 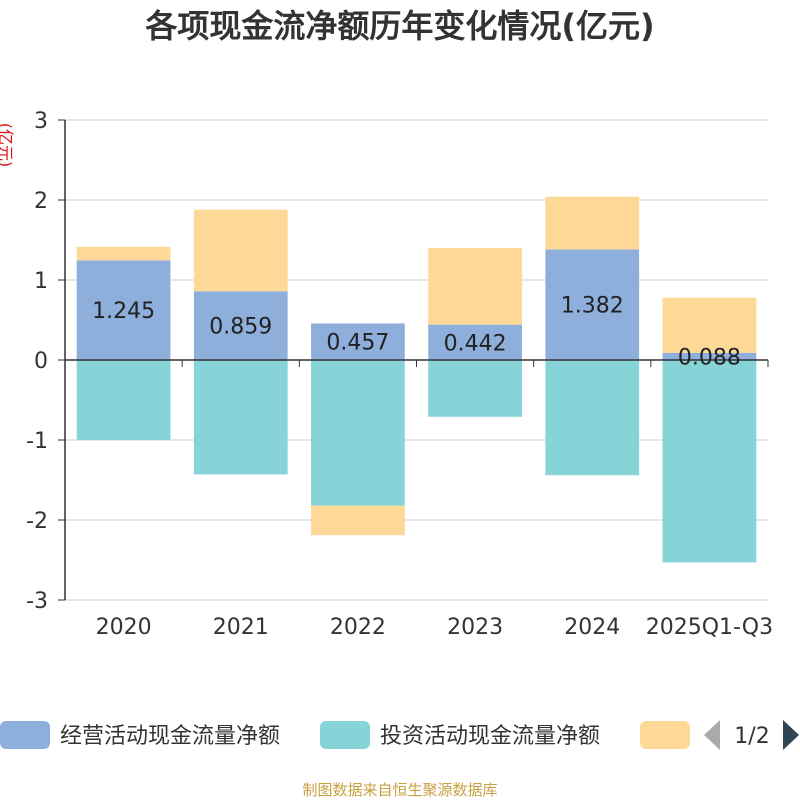 I want to click on y-tick-label: 3, so click(x=41, y=121).